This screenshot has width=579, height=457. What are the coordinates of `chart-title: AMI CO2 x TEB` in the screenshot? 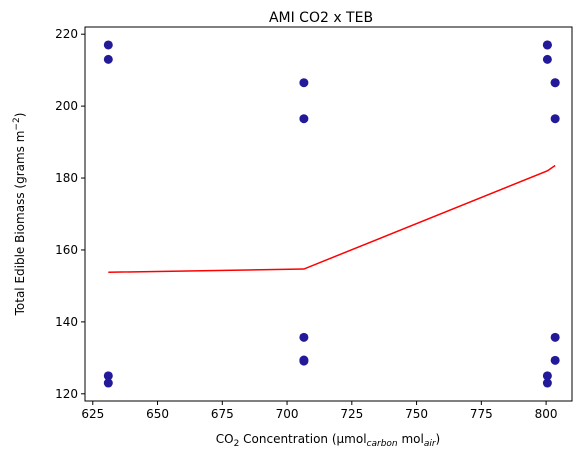 It's located at (321, 18).